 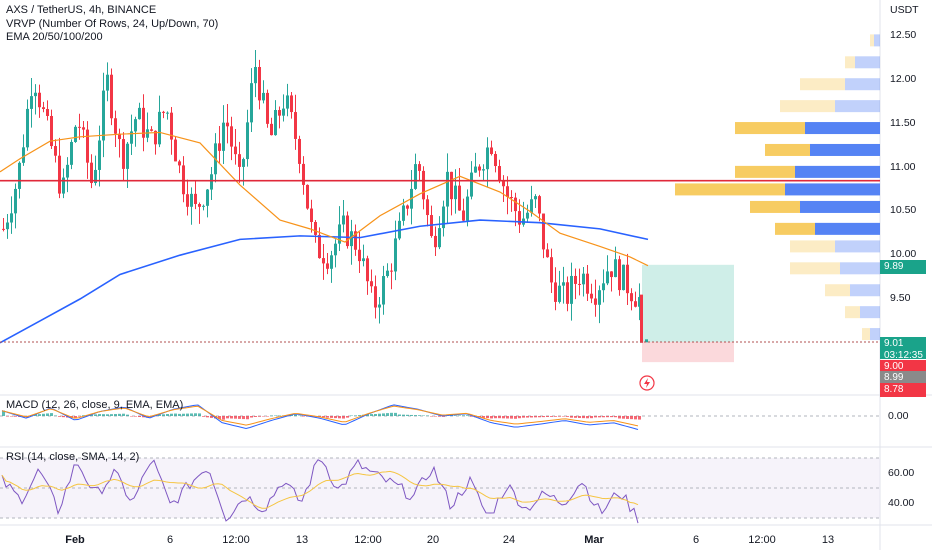 What do you see at coordinates (112, 24) in the screenshot?
I see `vrvp-legend: VRVP (Number Of Rows, 24, Up/Down, 70)` at bounding box center [112, 24].